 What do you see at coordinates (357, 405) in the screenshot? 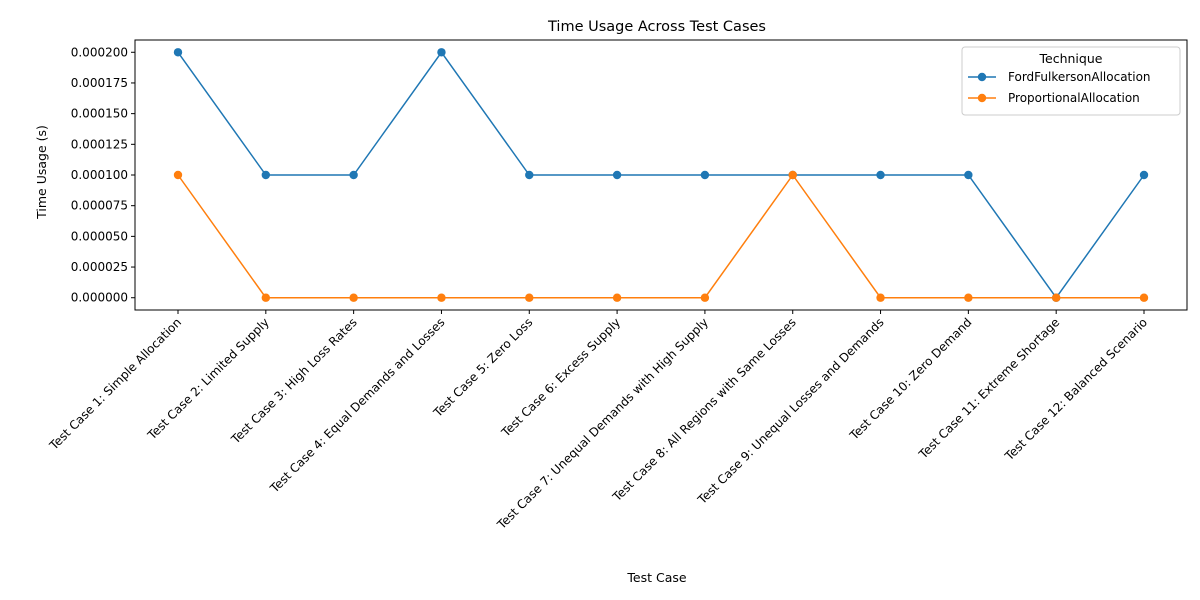
I see `x-tick-label: Test Case 4: Equal Demands and Losses` at bounding box center [357, 405].